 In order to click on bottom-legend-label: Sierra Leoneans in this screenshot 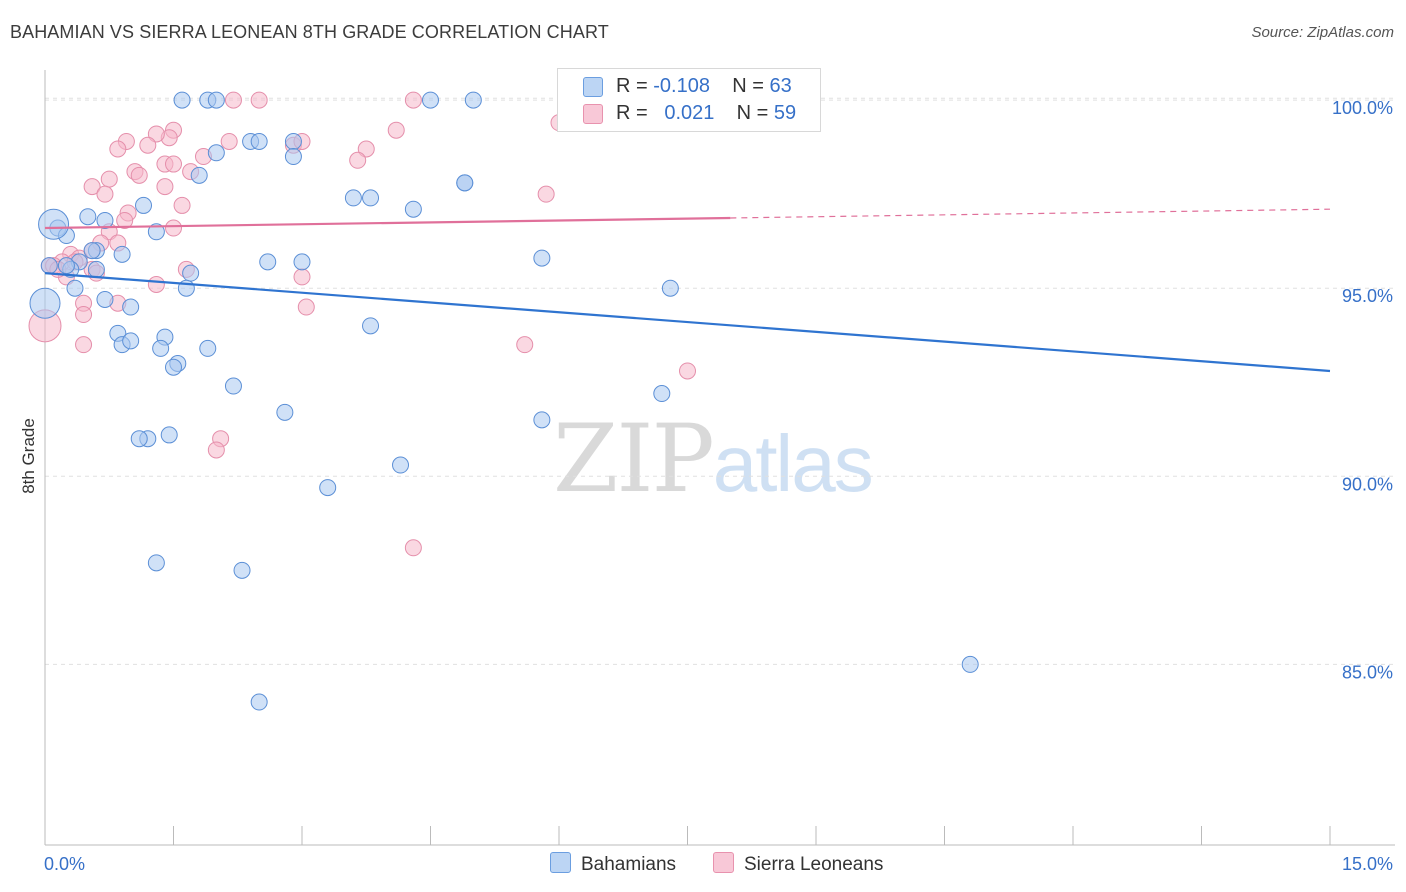, I will do `click(814, 864)`.